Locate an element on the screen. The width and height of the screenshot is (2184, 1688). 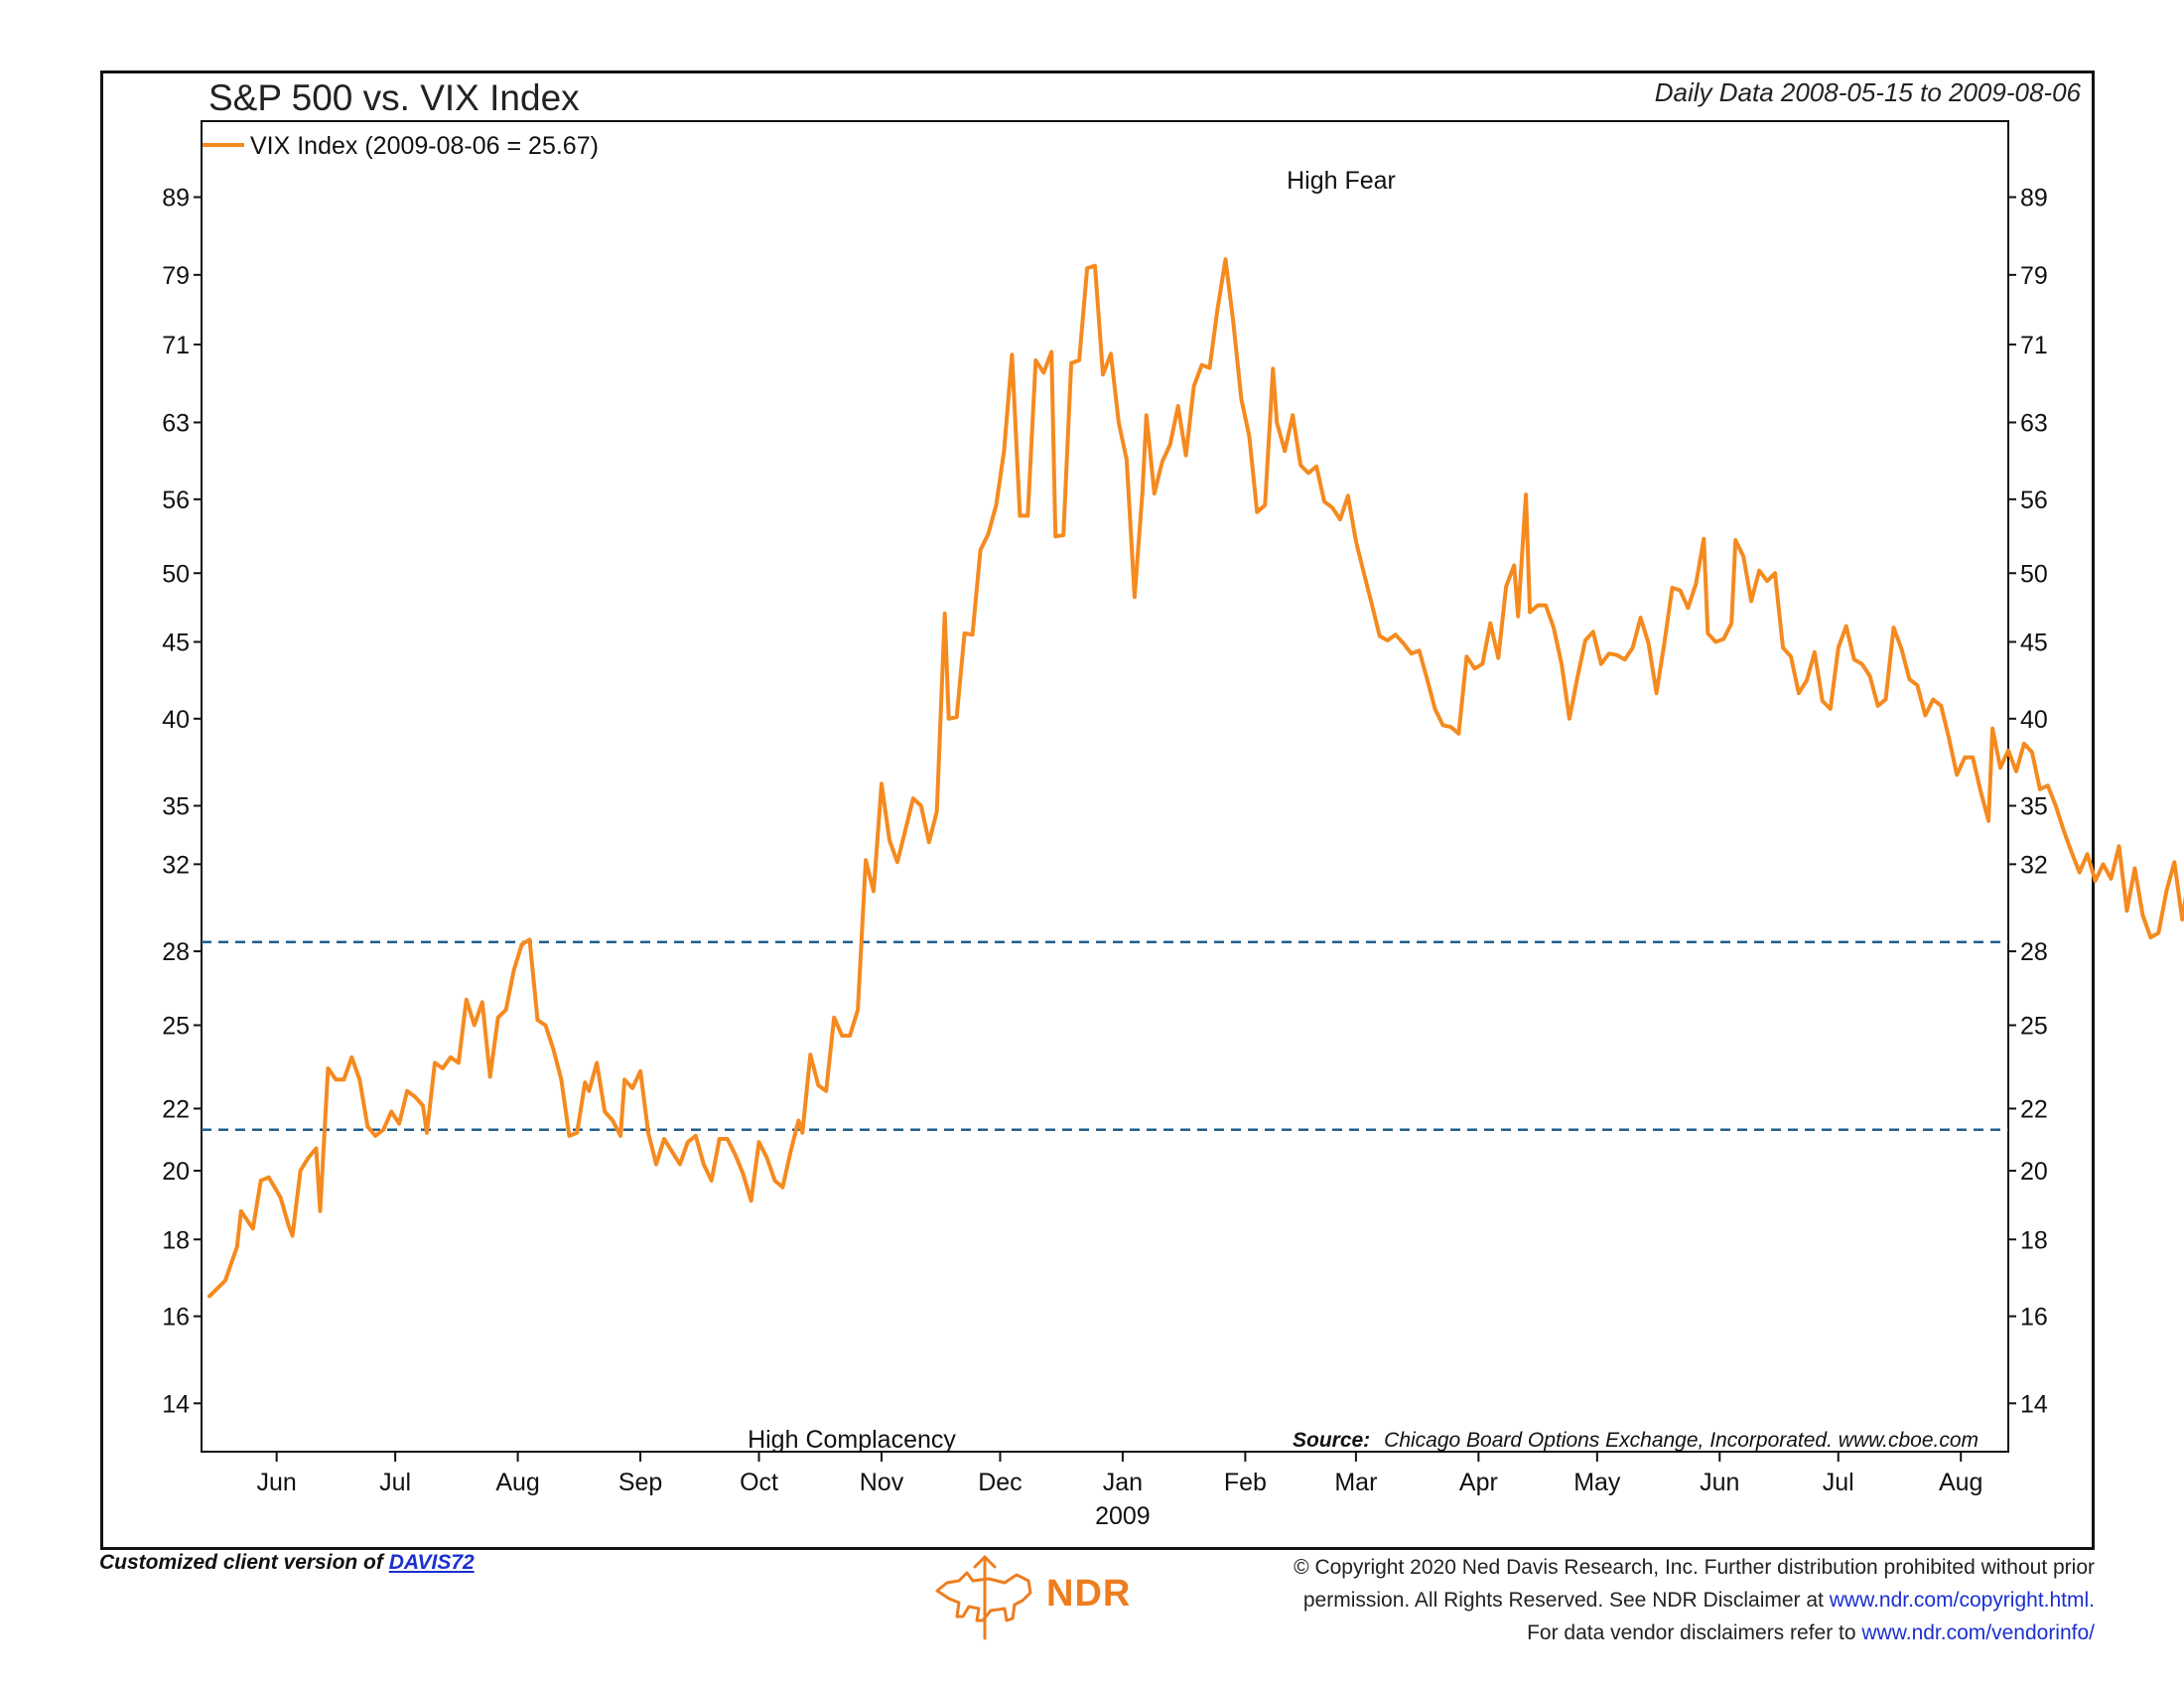
ndr-wordmark: NDR is located at coordinates (1089, 1594).